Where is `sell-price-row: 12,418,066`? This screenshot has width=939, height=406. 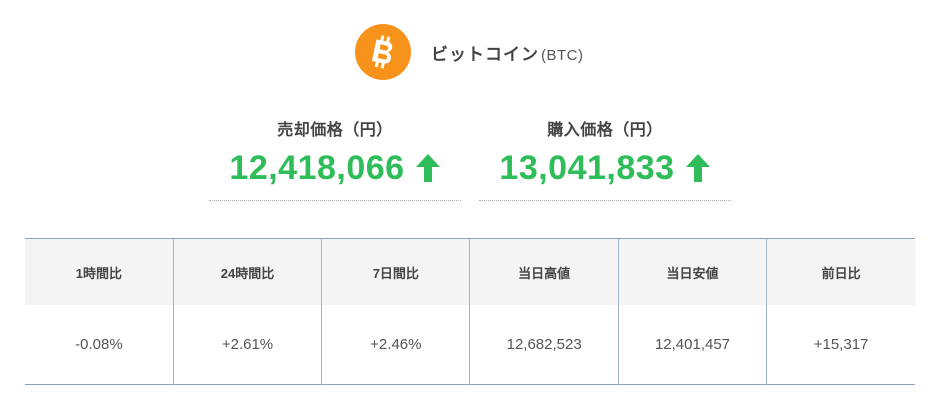 sell-price-row: 12,418,066 is located at coordinates (335, 173).